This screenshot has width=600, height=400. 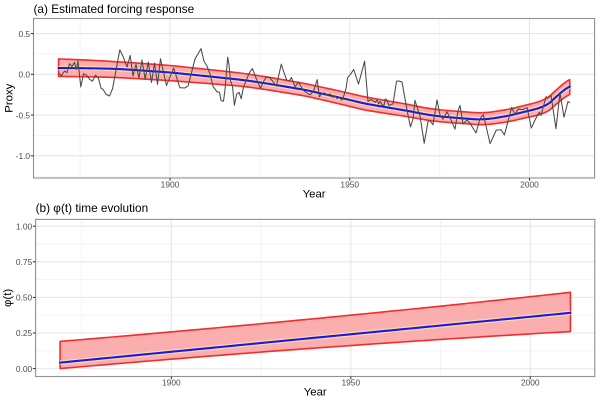 What do you see at coordinates (24, 75) in the screenshot?
I see `svg-text: 0.0` at bounding box center [24, 75].